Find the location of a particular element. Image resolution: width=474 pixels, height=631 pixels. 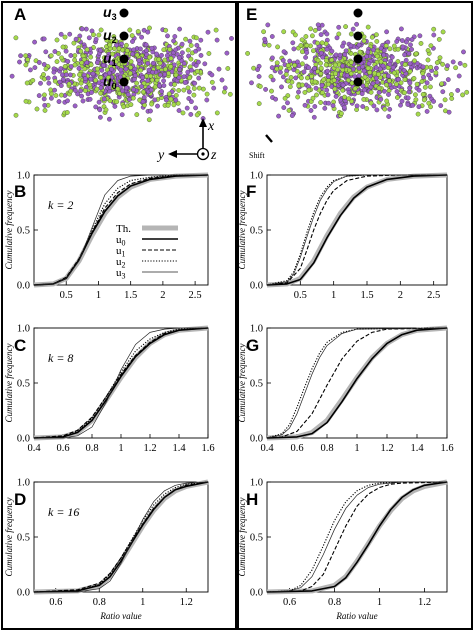

x-tick-label: 1 is located at coordinates (379, 602).